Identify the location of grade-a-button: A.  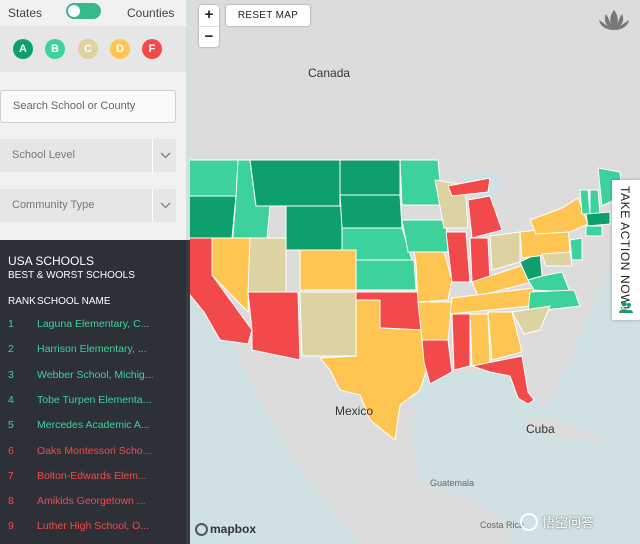
(23, 49).